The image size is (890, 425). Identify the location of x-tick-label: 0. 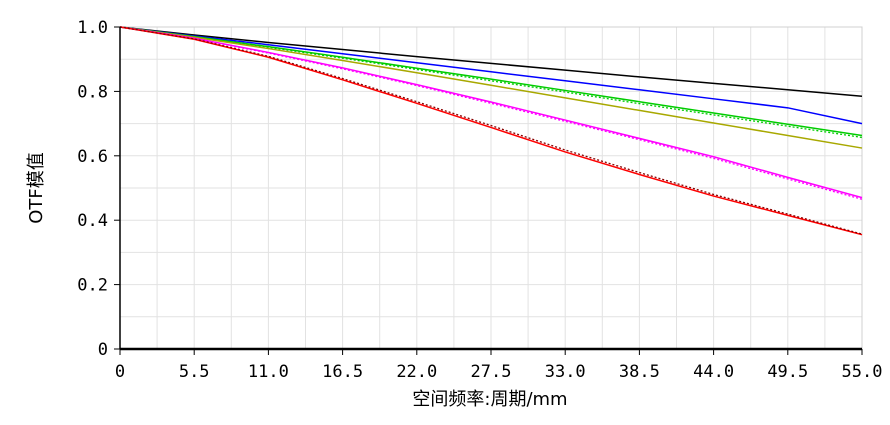
(120, 372).